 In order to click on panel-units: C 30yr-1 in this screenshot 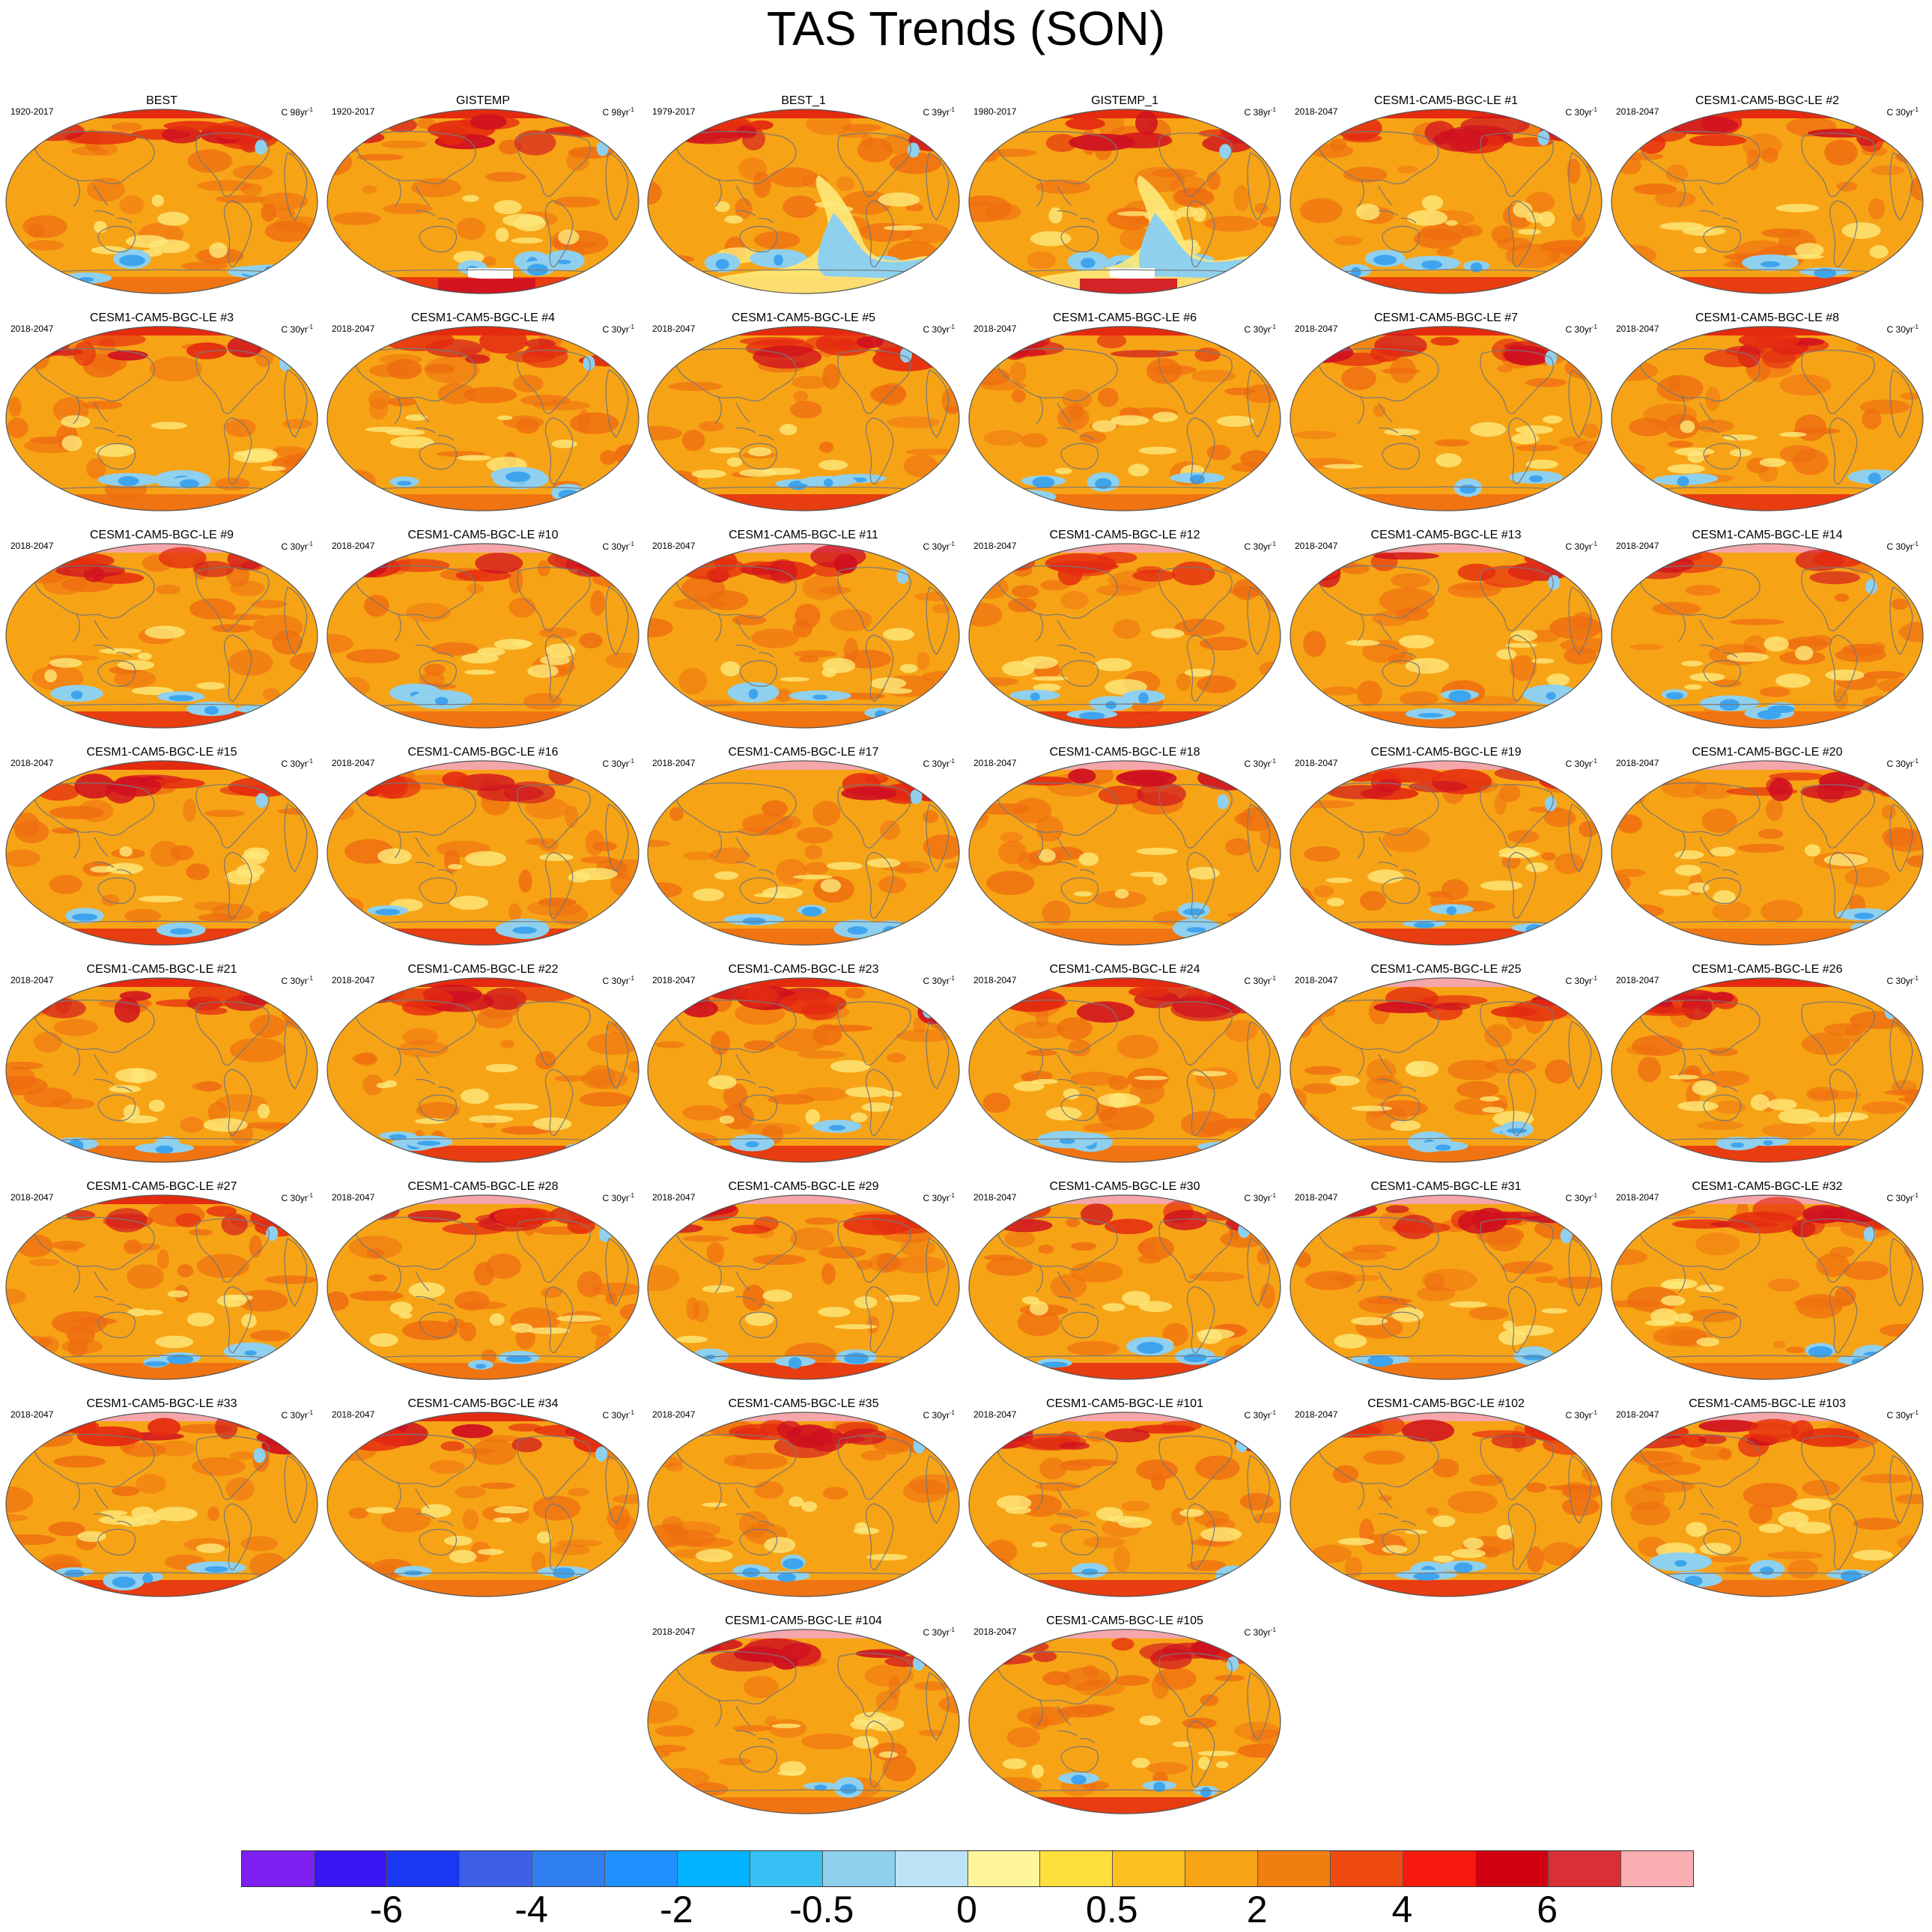, I will do `click(297, 979)`.